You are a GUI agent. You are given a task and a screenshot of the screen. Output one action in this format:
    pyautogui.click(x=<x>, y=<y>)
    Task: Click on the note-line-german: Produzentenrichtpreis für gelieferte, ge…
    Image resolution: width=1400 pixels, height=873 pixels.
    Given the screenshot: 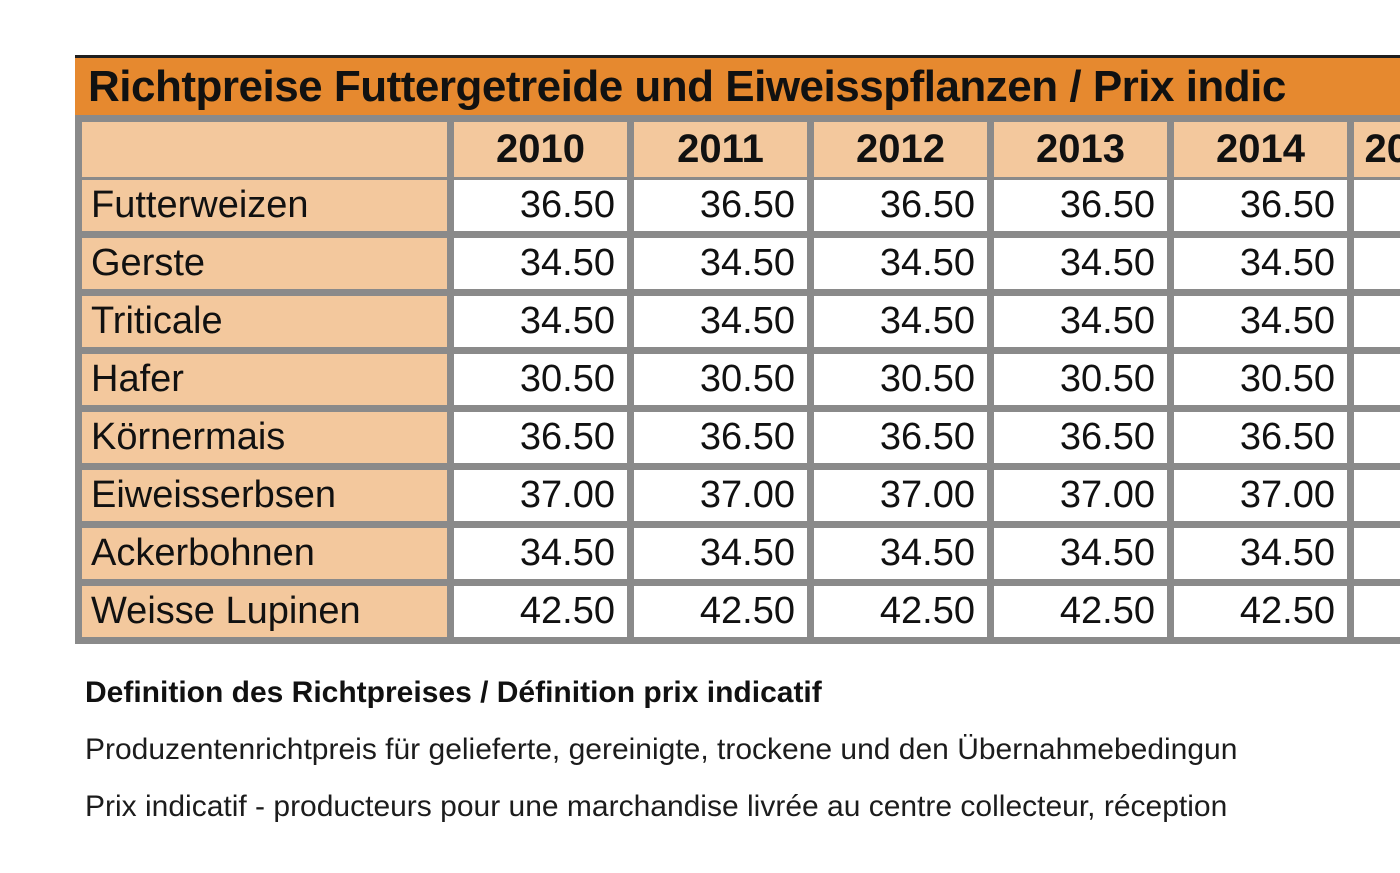 What is the action you would take?
    pyautogui.click(x=661, y=749)
    